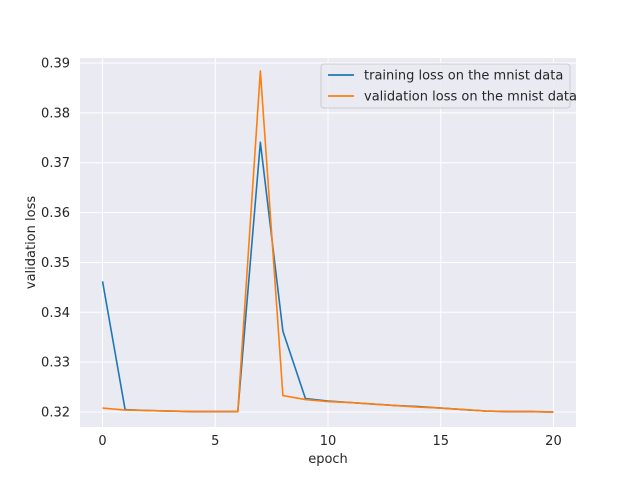  What do you see at coordinates (55, 113) in the screenshot?
I see `y-tick-label: 0.38` at bounding box center [55, 113].